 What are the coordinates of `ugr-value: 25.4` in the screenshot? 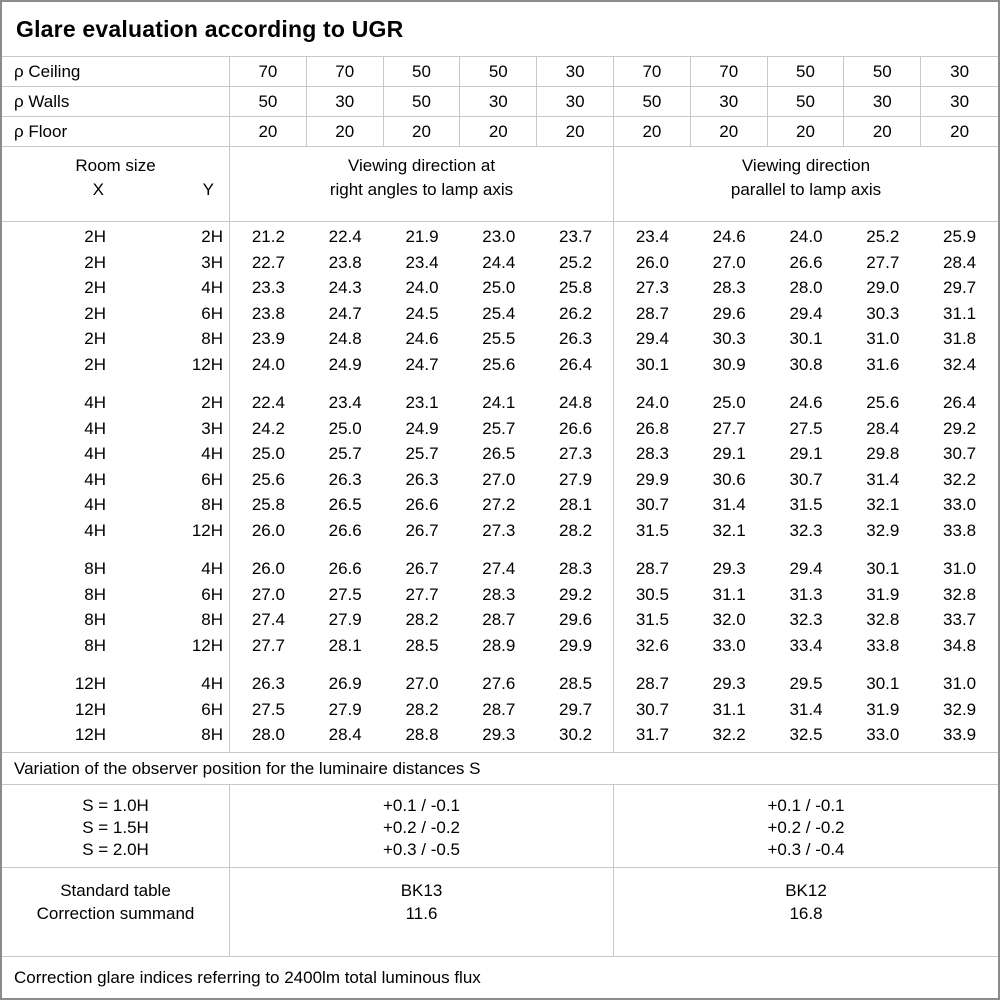 It's located at (499, 313).